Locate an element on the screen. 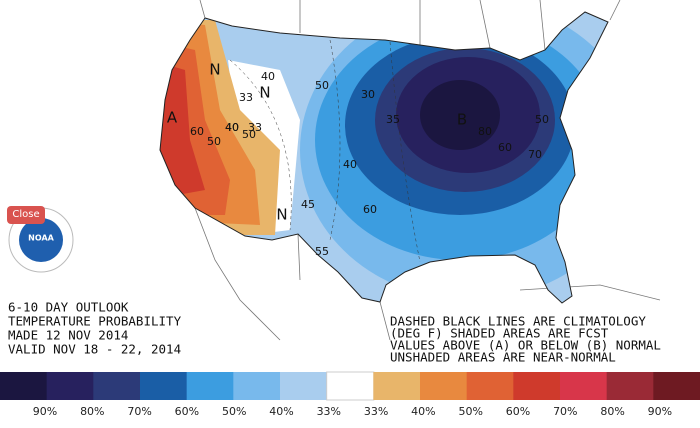  note-line: (DEG F) SHADED AREAS ARE FCST is located at coordinates (499, 333).